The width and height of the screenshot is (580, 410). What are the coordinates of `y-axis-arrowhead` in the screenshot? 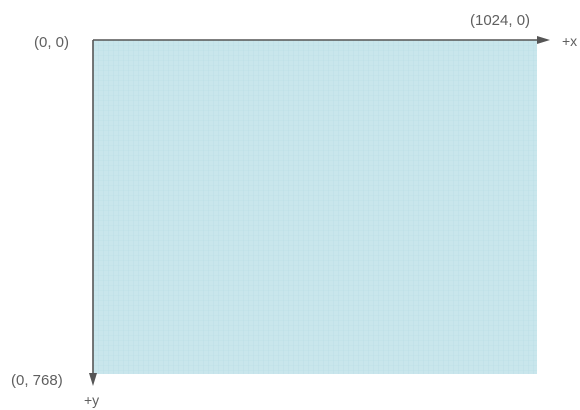 It's located at (93, 379).